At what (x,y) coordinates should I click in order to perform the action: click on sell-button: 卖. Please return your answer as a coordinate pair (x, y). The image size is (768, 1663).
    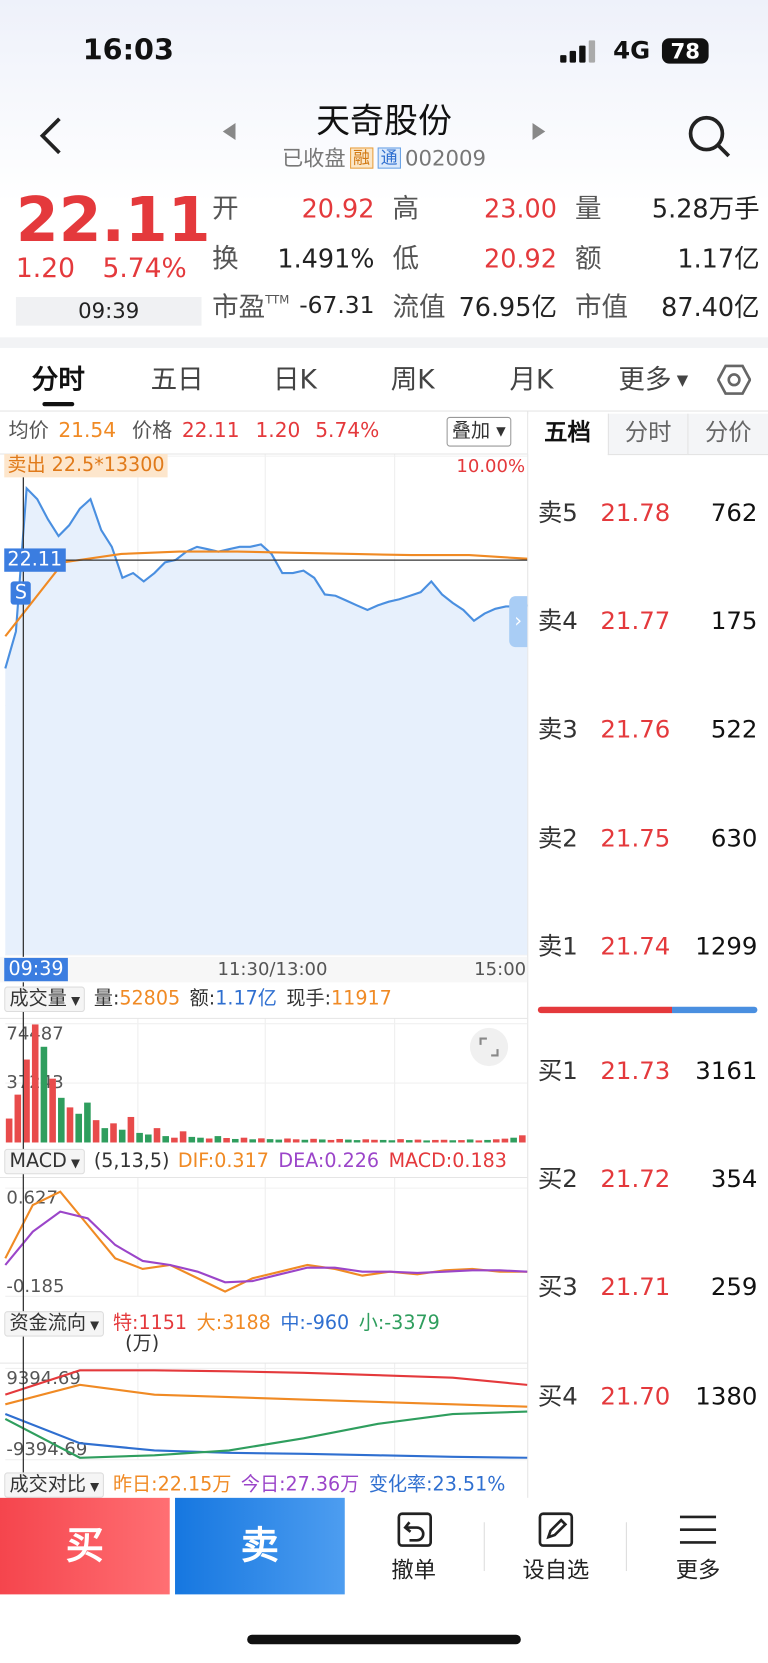
    Looking at the image, I should click on (260, 1546).